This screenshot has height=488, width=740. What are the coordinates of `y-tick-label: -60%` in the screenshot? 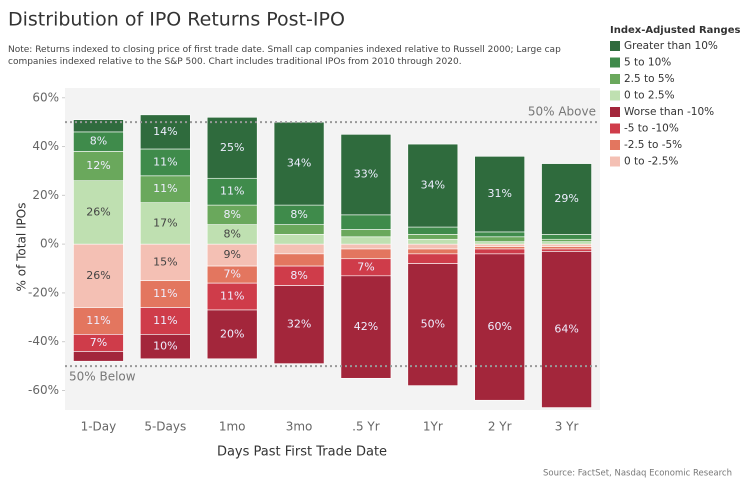 It's located at (43, 390).